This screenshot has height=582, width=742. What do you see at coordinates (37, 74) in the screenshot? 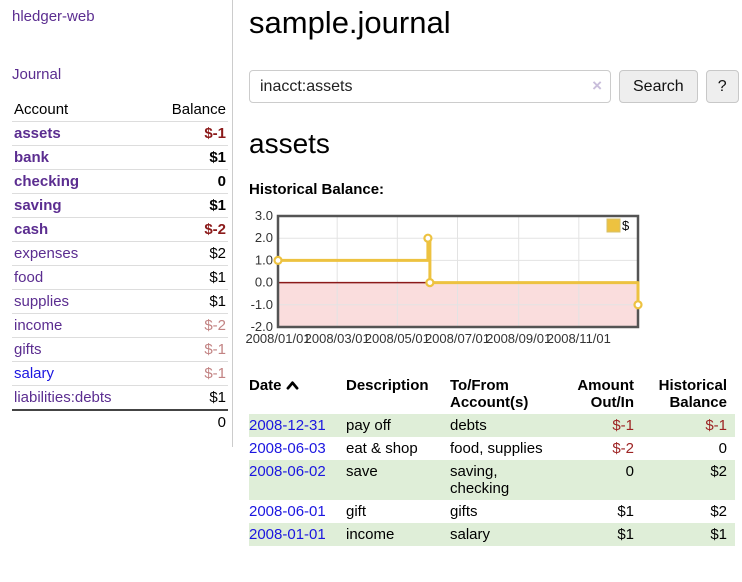
I see `sidebar-item-journal: Journal` at bounding box center [37, 74].